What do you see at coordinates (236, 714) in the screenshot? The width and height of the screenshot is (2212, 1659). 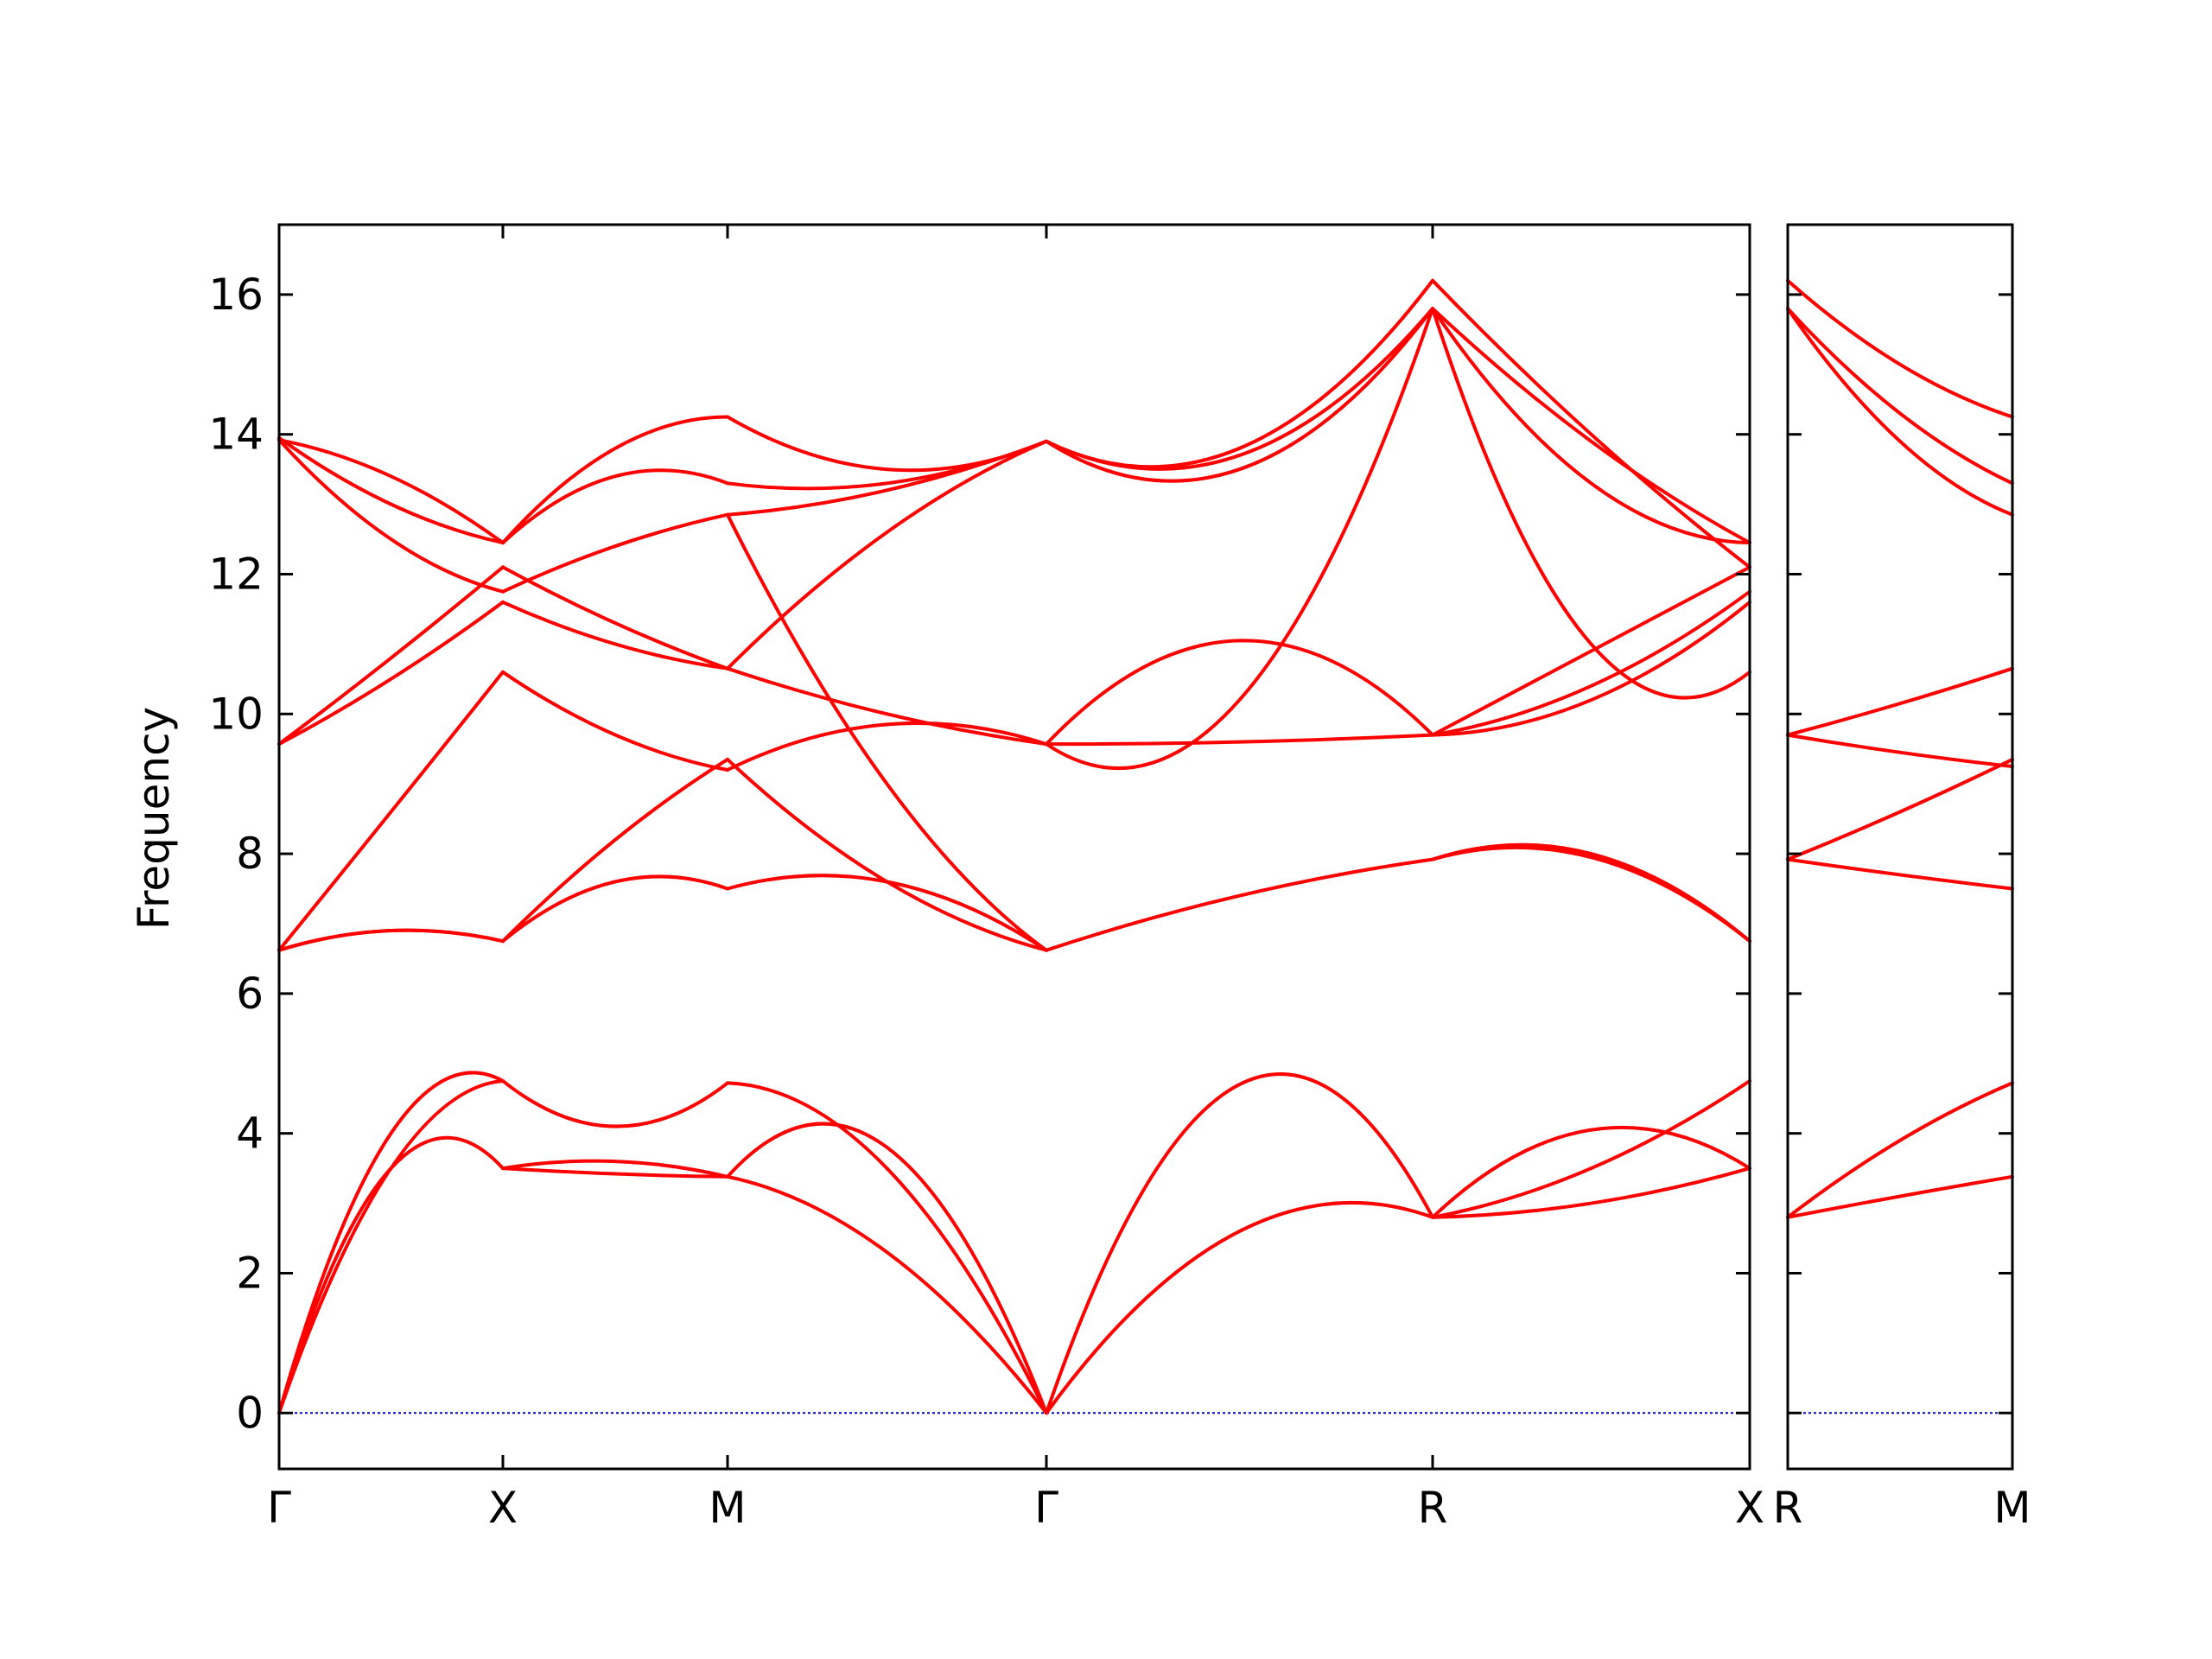 I see `y-tick-label-5: 10` at bounding box center [236, 714].